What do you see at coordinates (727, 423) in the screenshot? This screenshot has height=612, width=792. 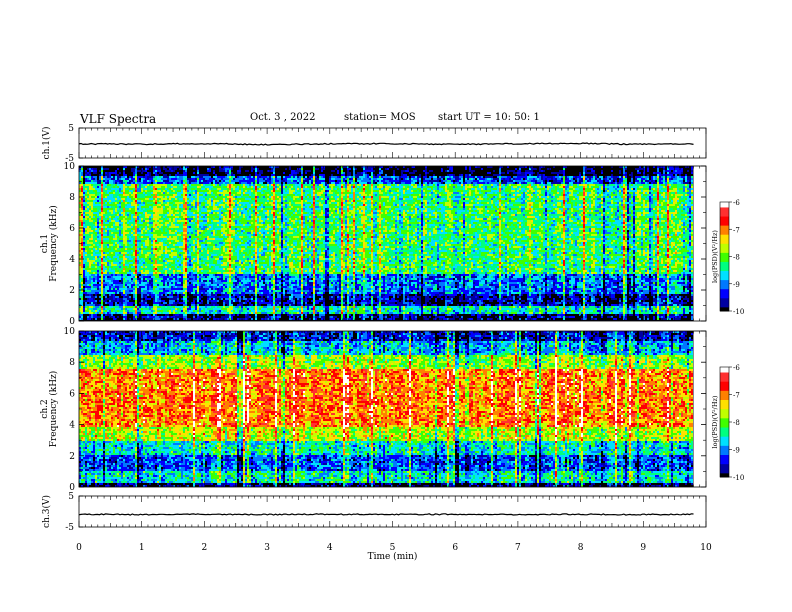 I see `ch2-spectrogram-colorbar: -6 -7 -8 -9 -10 log(PSD)(V²/Hz)` at bounding box center [727, 423].